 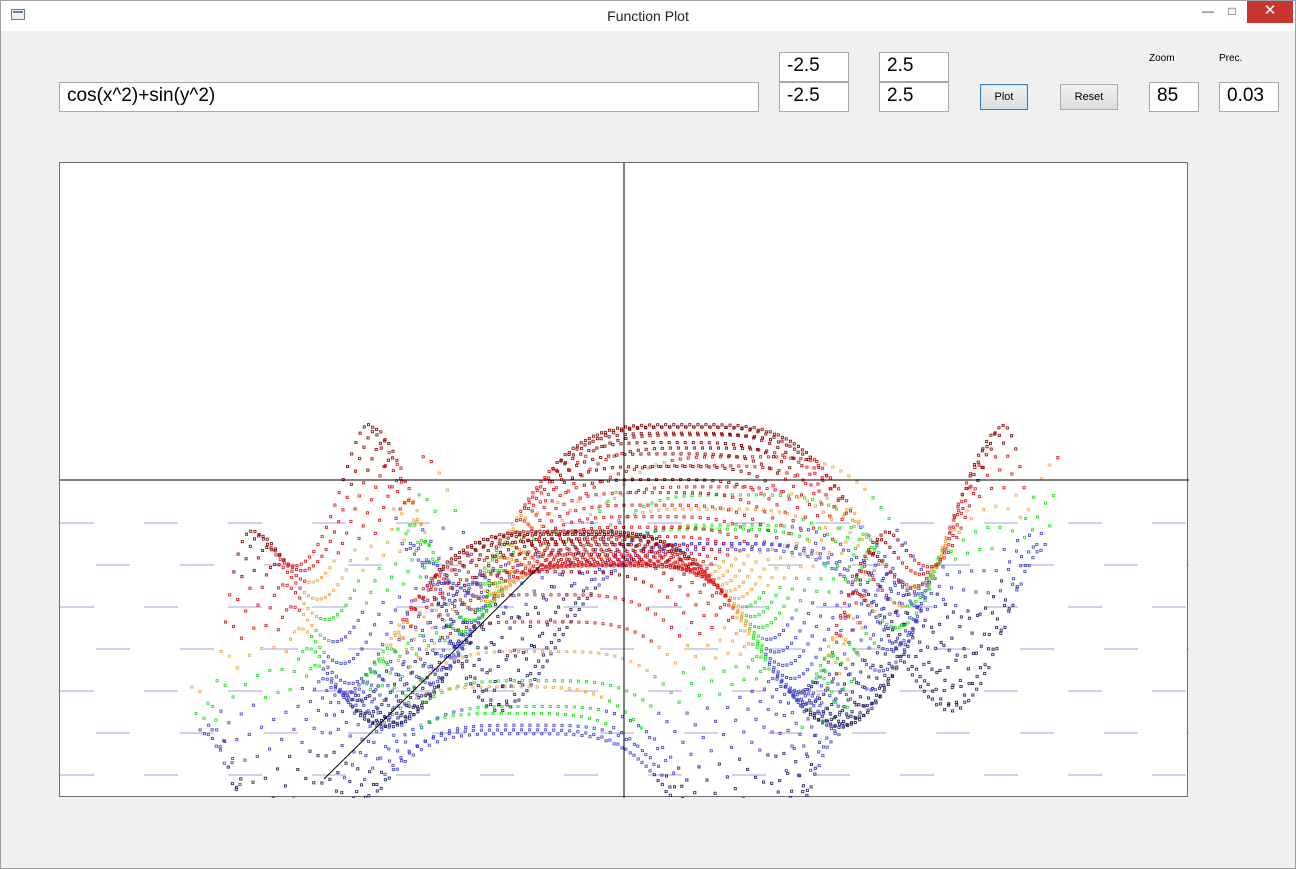 I want to click on maximize-button: □, so click(x=1232, y=12).